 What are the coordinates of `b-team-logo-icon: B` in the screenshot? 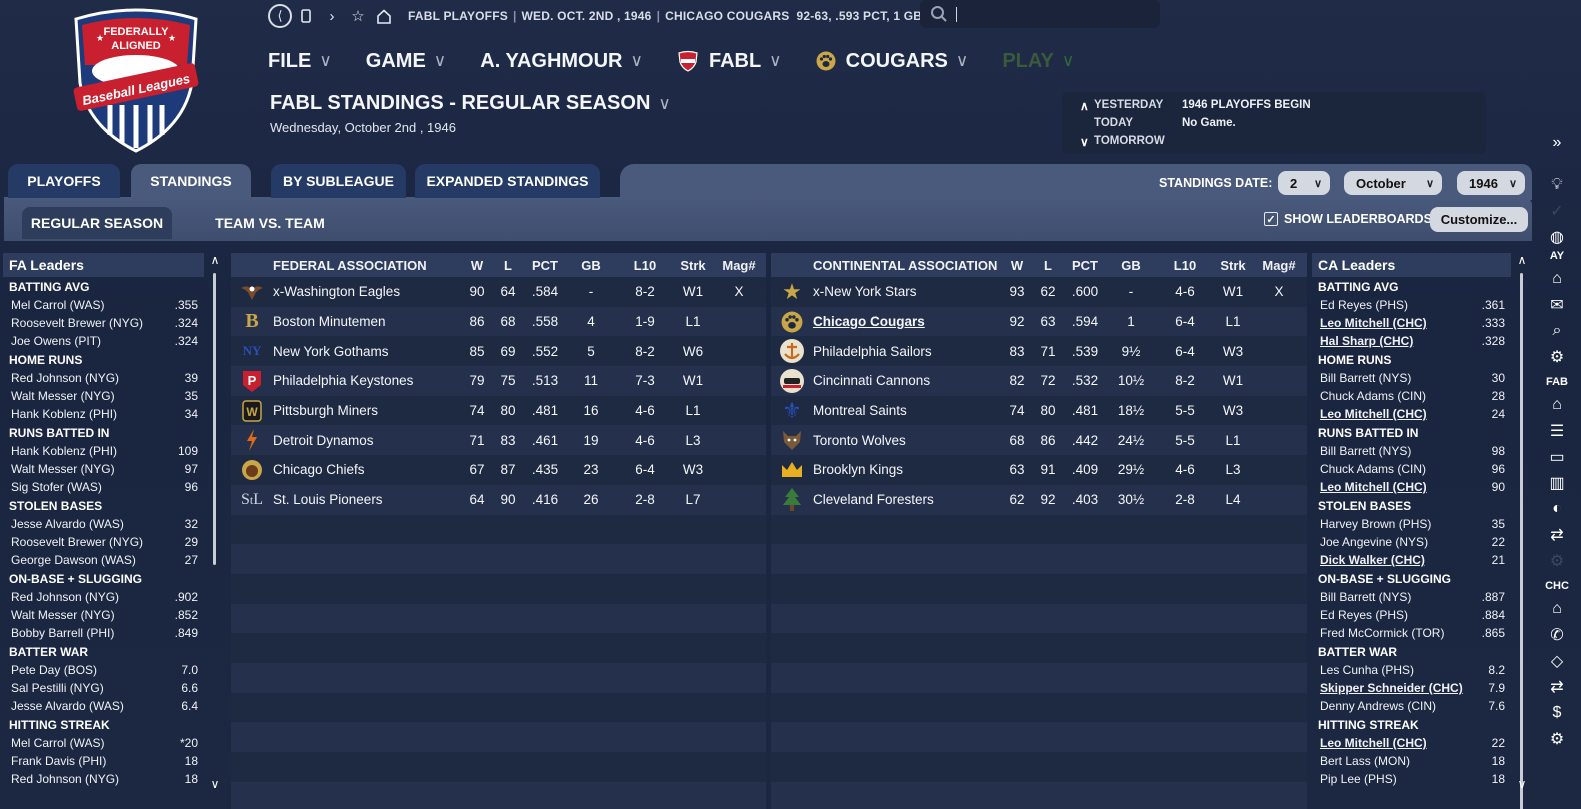 It's located at (252, 321).